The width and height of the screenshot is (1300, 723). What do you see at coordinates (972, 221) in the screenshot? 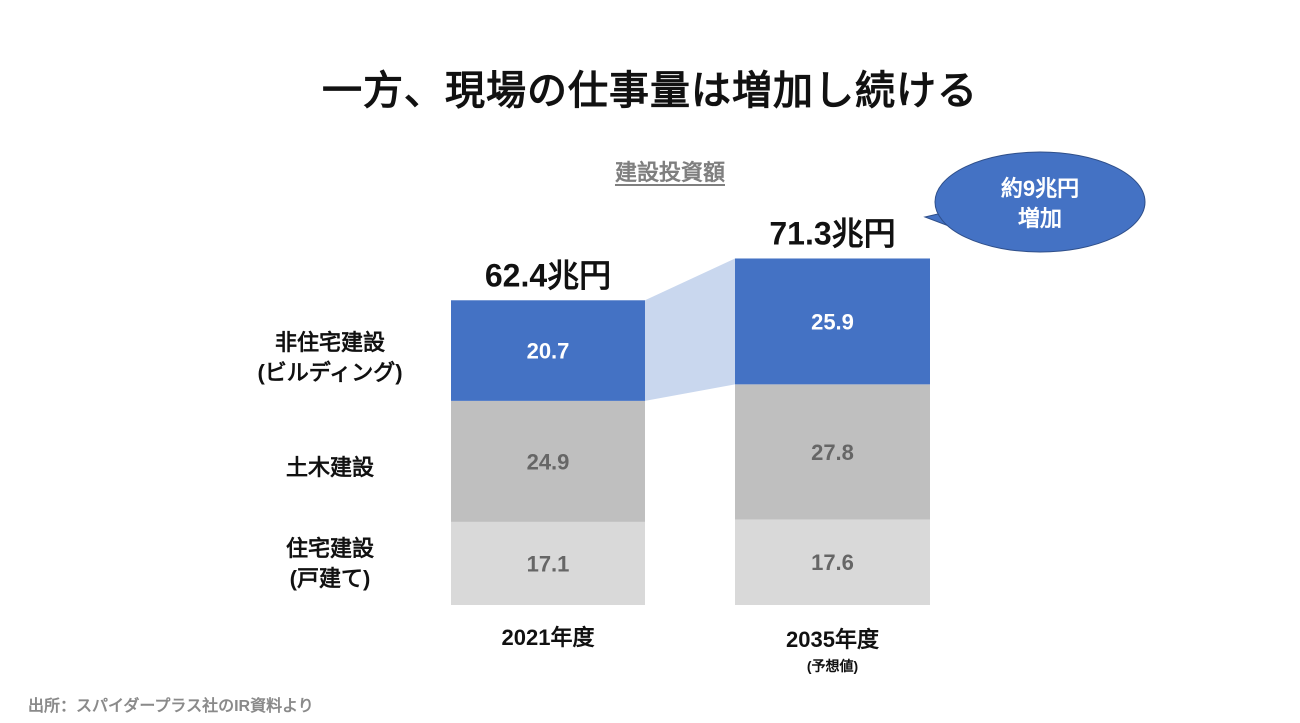
I see `callout-tail-joint` at bounding box center [972, 221].